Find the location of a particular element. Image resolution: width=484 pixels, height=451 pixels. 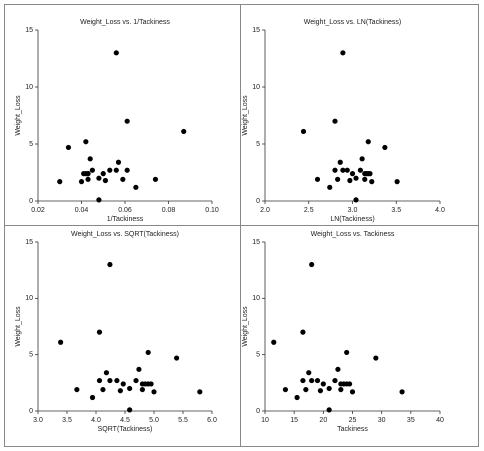

x-tick-label: 0.08 is located at coordinates (169, 210).